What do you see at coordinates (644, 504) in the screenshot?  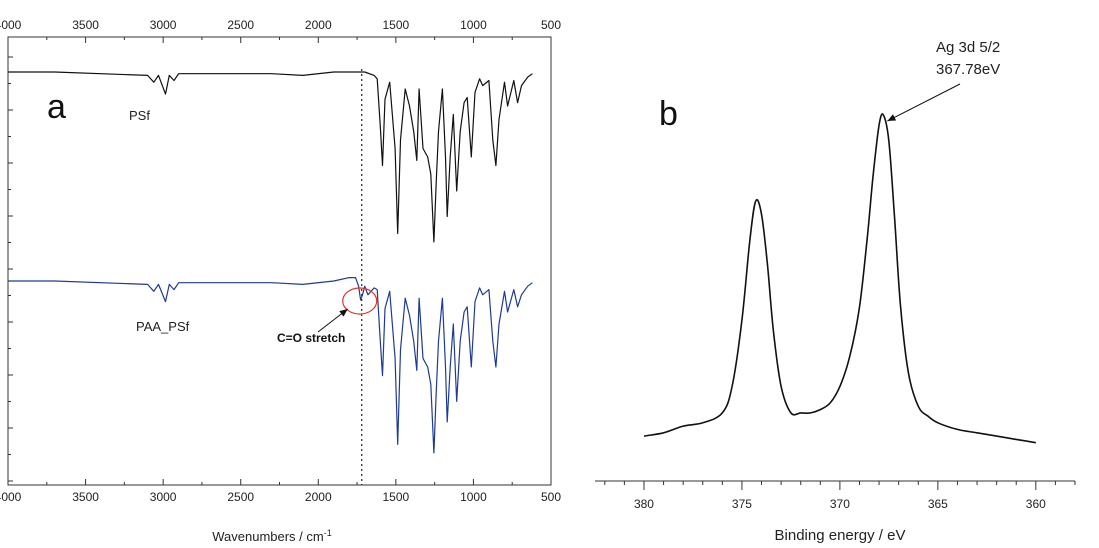 I see `panel-b-tick-label: 380` at bounding box center [644, 504].